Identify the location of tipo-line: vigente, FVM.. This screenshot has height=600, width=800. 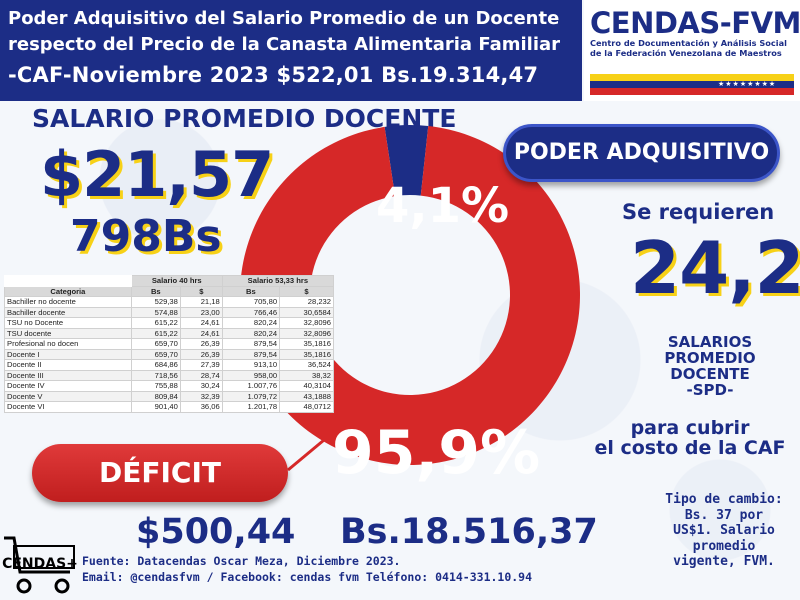
(724, 561).